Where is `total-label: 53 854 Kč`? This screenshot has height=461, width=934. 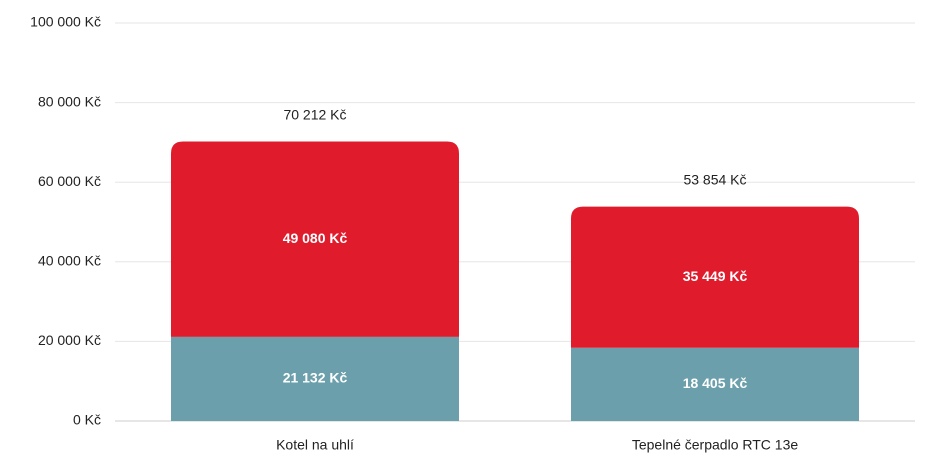 total-label: 53 854 Kč is located at coordinates (714, 179).